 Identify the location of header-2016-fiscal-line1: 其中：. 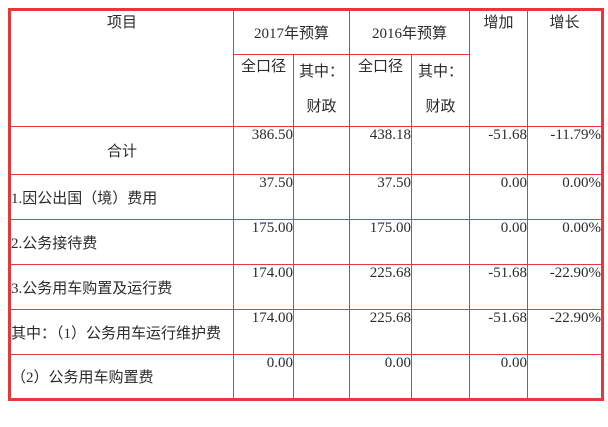
(441, 72).